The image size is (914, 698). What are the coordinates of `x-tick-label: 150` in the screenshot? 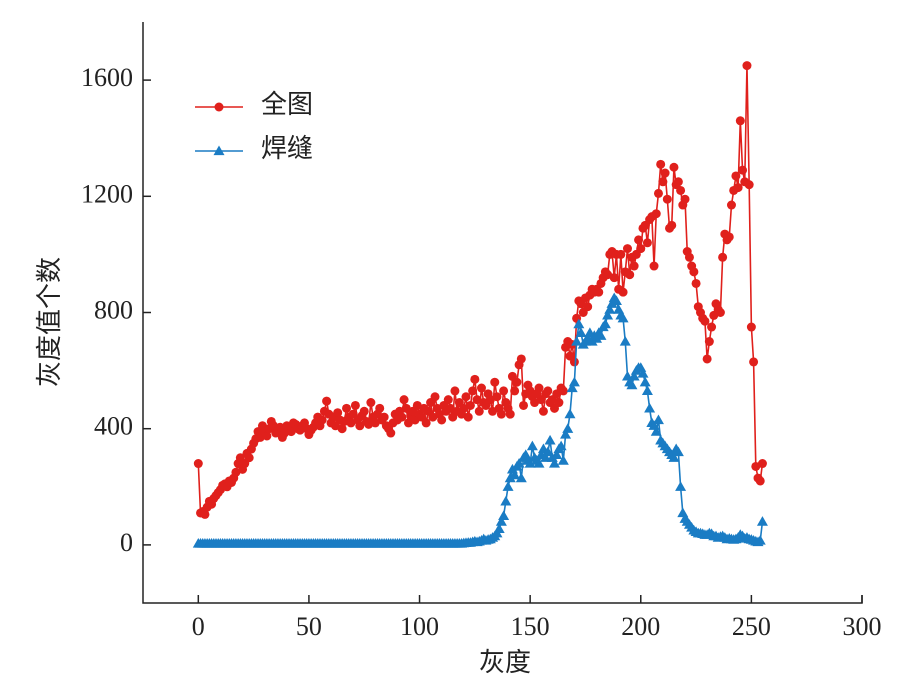 It's located at (530, 626).